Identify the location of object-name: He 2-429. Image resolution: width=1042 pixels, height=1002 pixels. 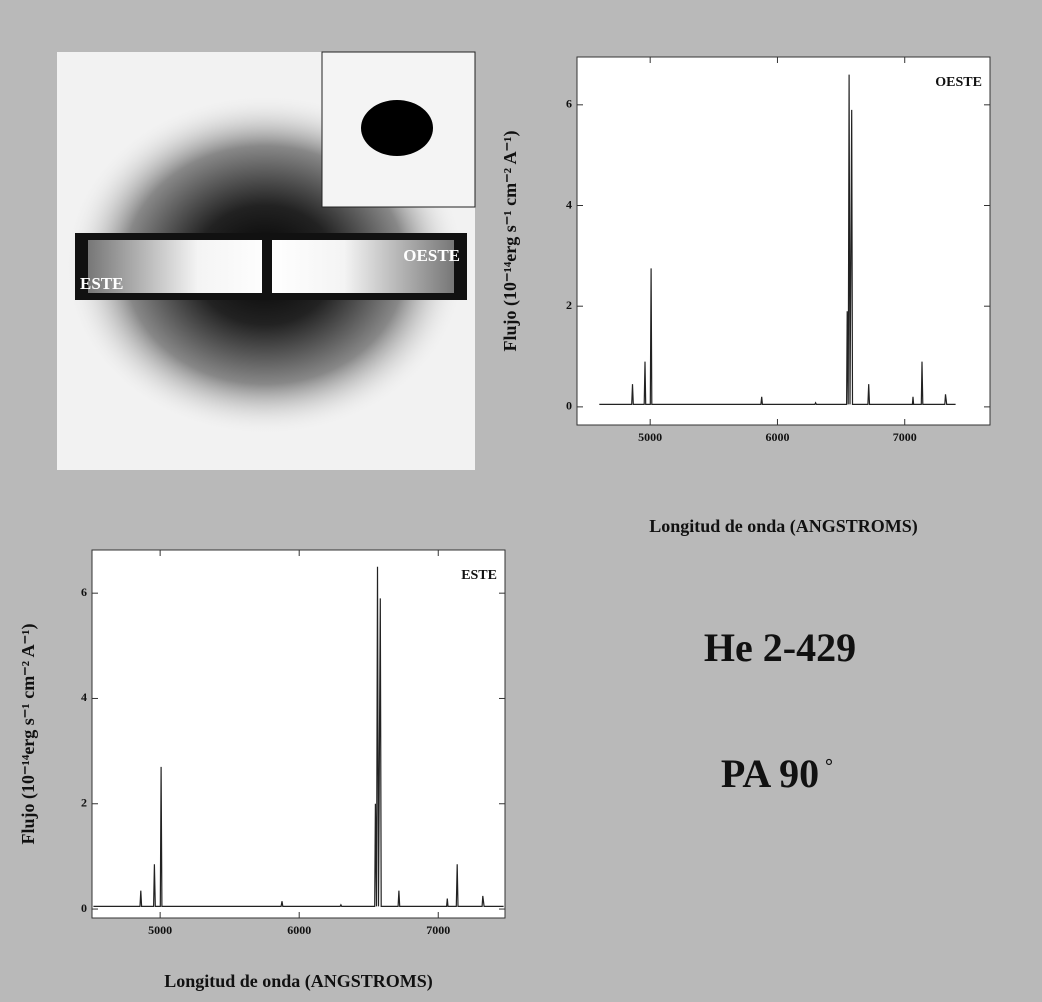
(780, 647).